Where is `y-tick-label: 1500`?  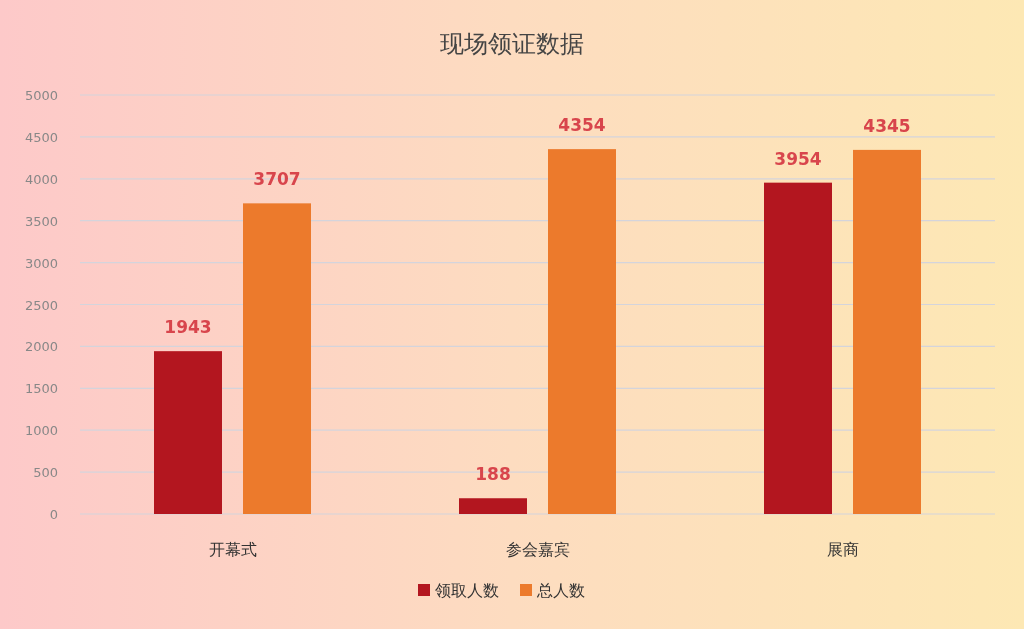 y-tick-label: 1500 is located at coordinates (41, 389).